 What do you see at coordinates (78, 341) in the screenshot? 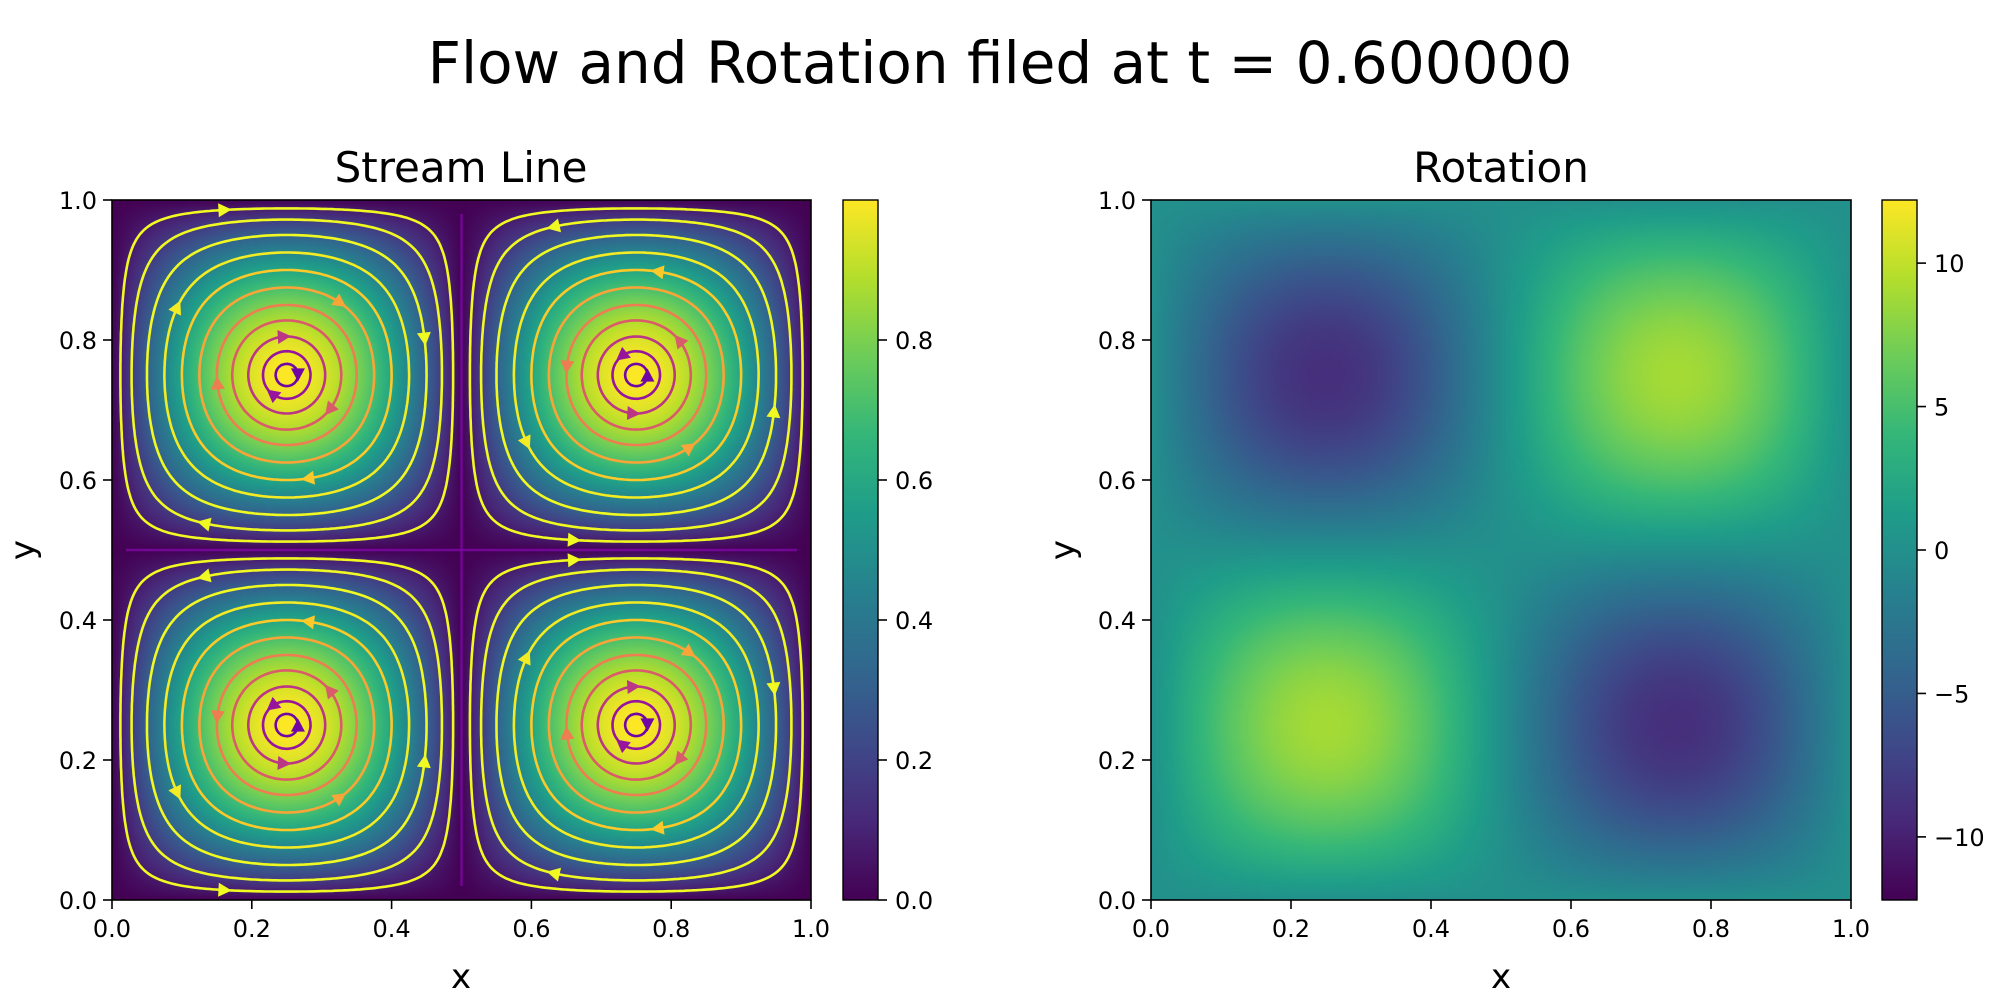
I see `y-tick-label: 0.8` at bounding box center [78, 341].